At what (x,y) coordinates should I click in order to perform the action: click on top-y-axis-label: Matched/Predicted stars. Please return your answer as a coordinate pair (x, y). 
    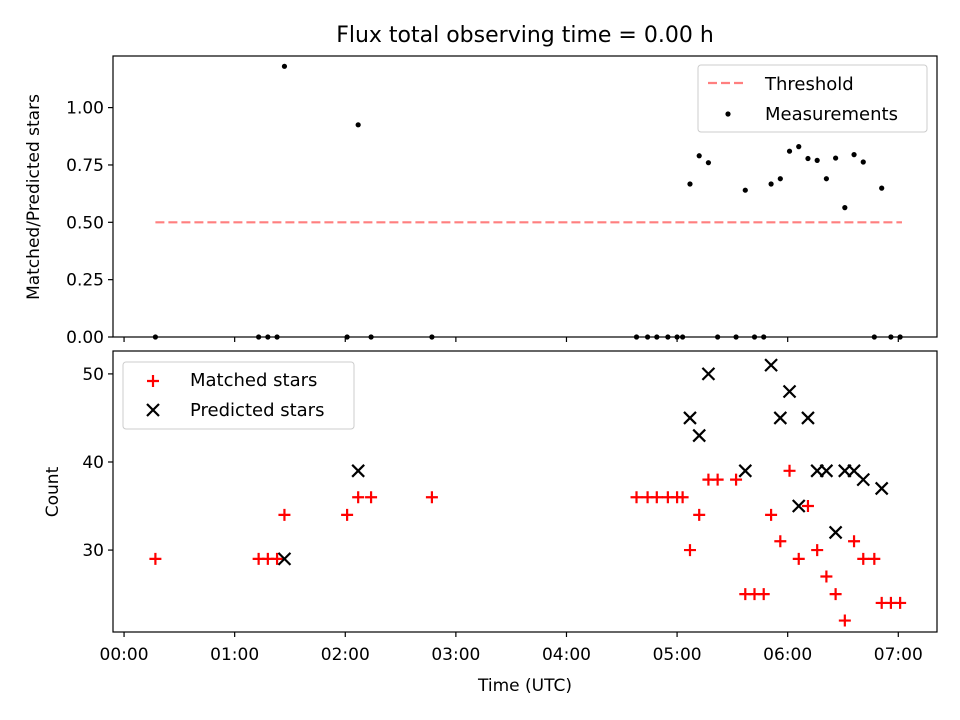
    Looking at the image, I should click on (34, 197).